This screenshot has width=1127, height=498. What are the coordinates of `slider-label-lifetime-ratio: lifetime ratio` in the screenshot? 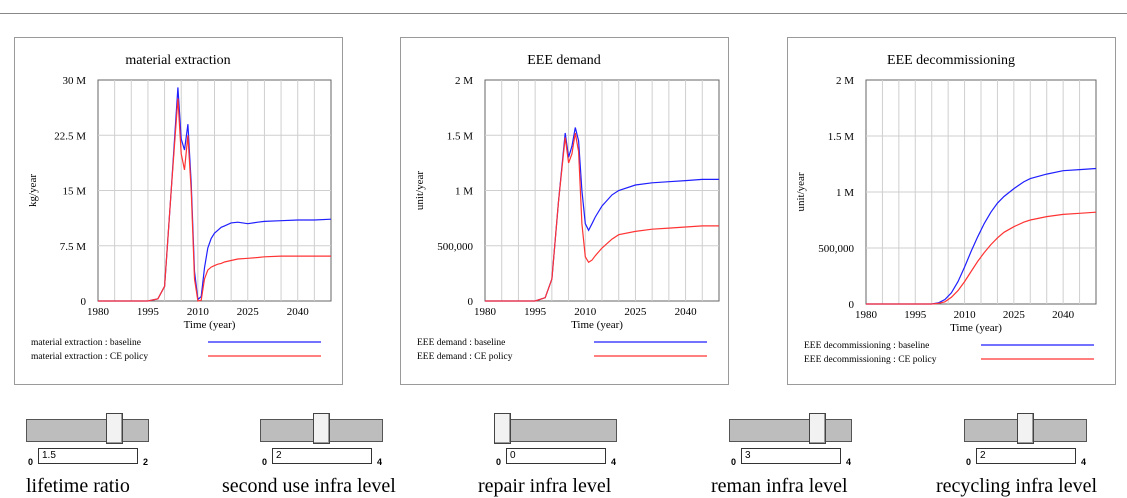 It's located at (78, 486).